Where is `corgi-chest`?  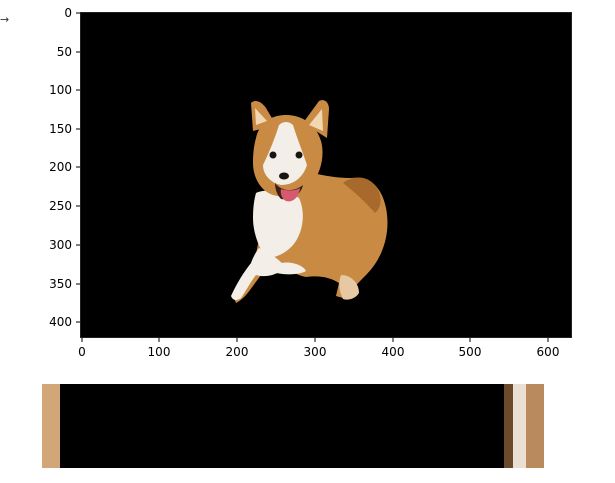
corgi-chest is located at coordinates (278, 224).